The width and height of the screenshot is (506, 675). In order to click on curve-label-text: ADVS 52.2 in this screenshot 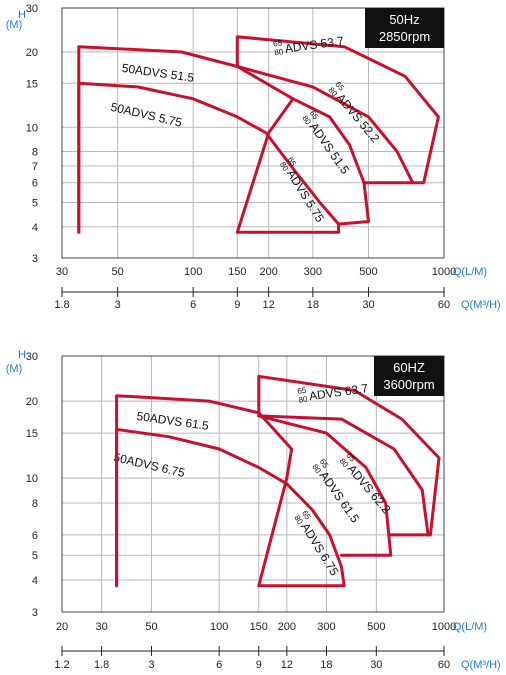, I will do `click(358, 118)`.